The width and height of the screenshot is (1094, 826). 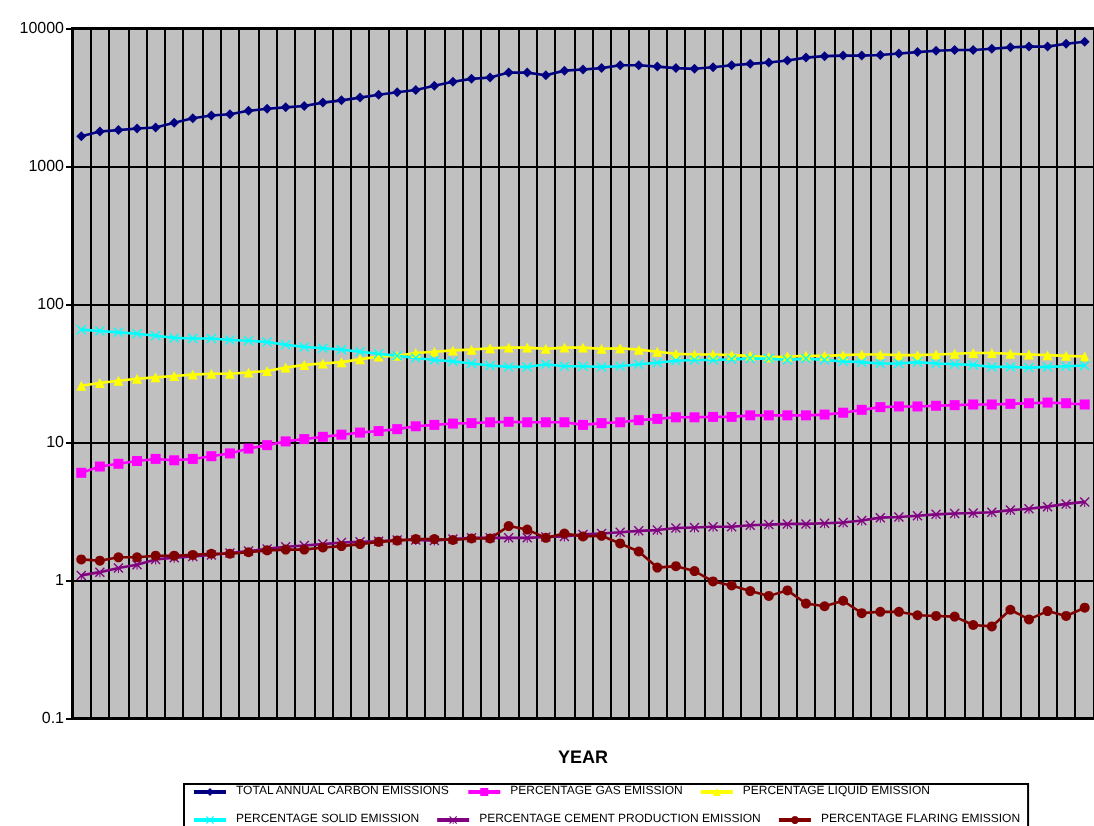 I want to click on y-tick-label: 0.1, so click(x=53, y=718).